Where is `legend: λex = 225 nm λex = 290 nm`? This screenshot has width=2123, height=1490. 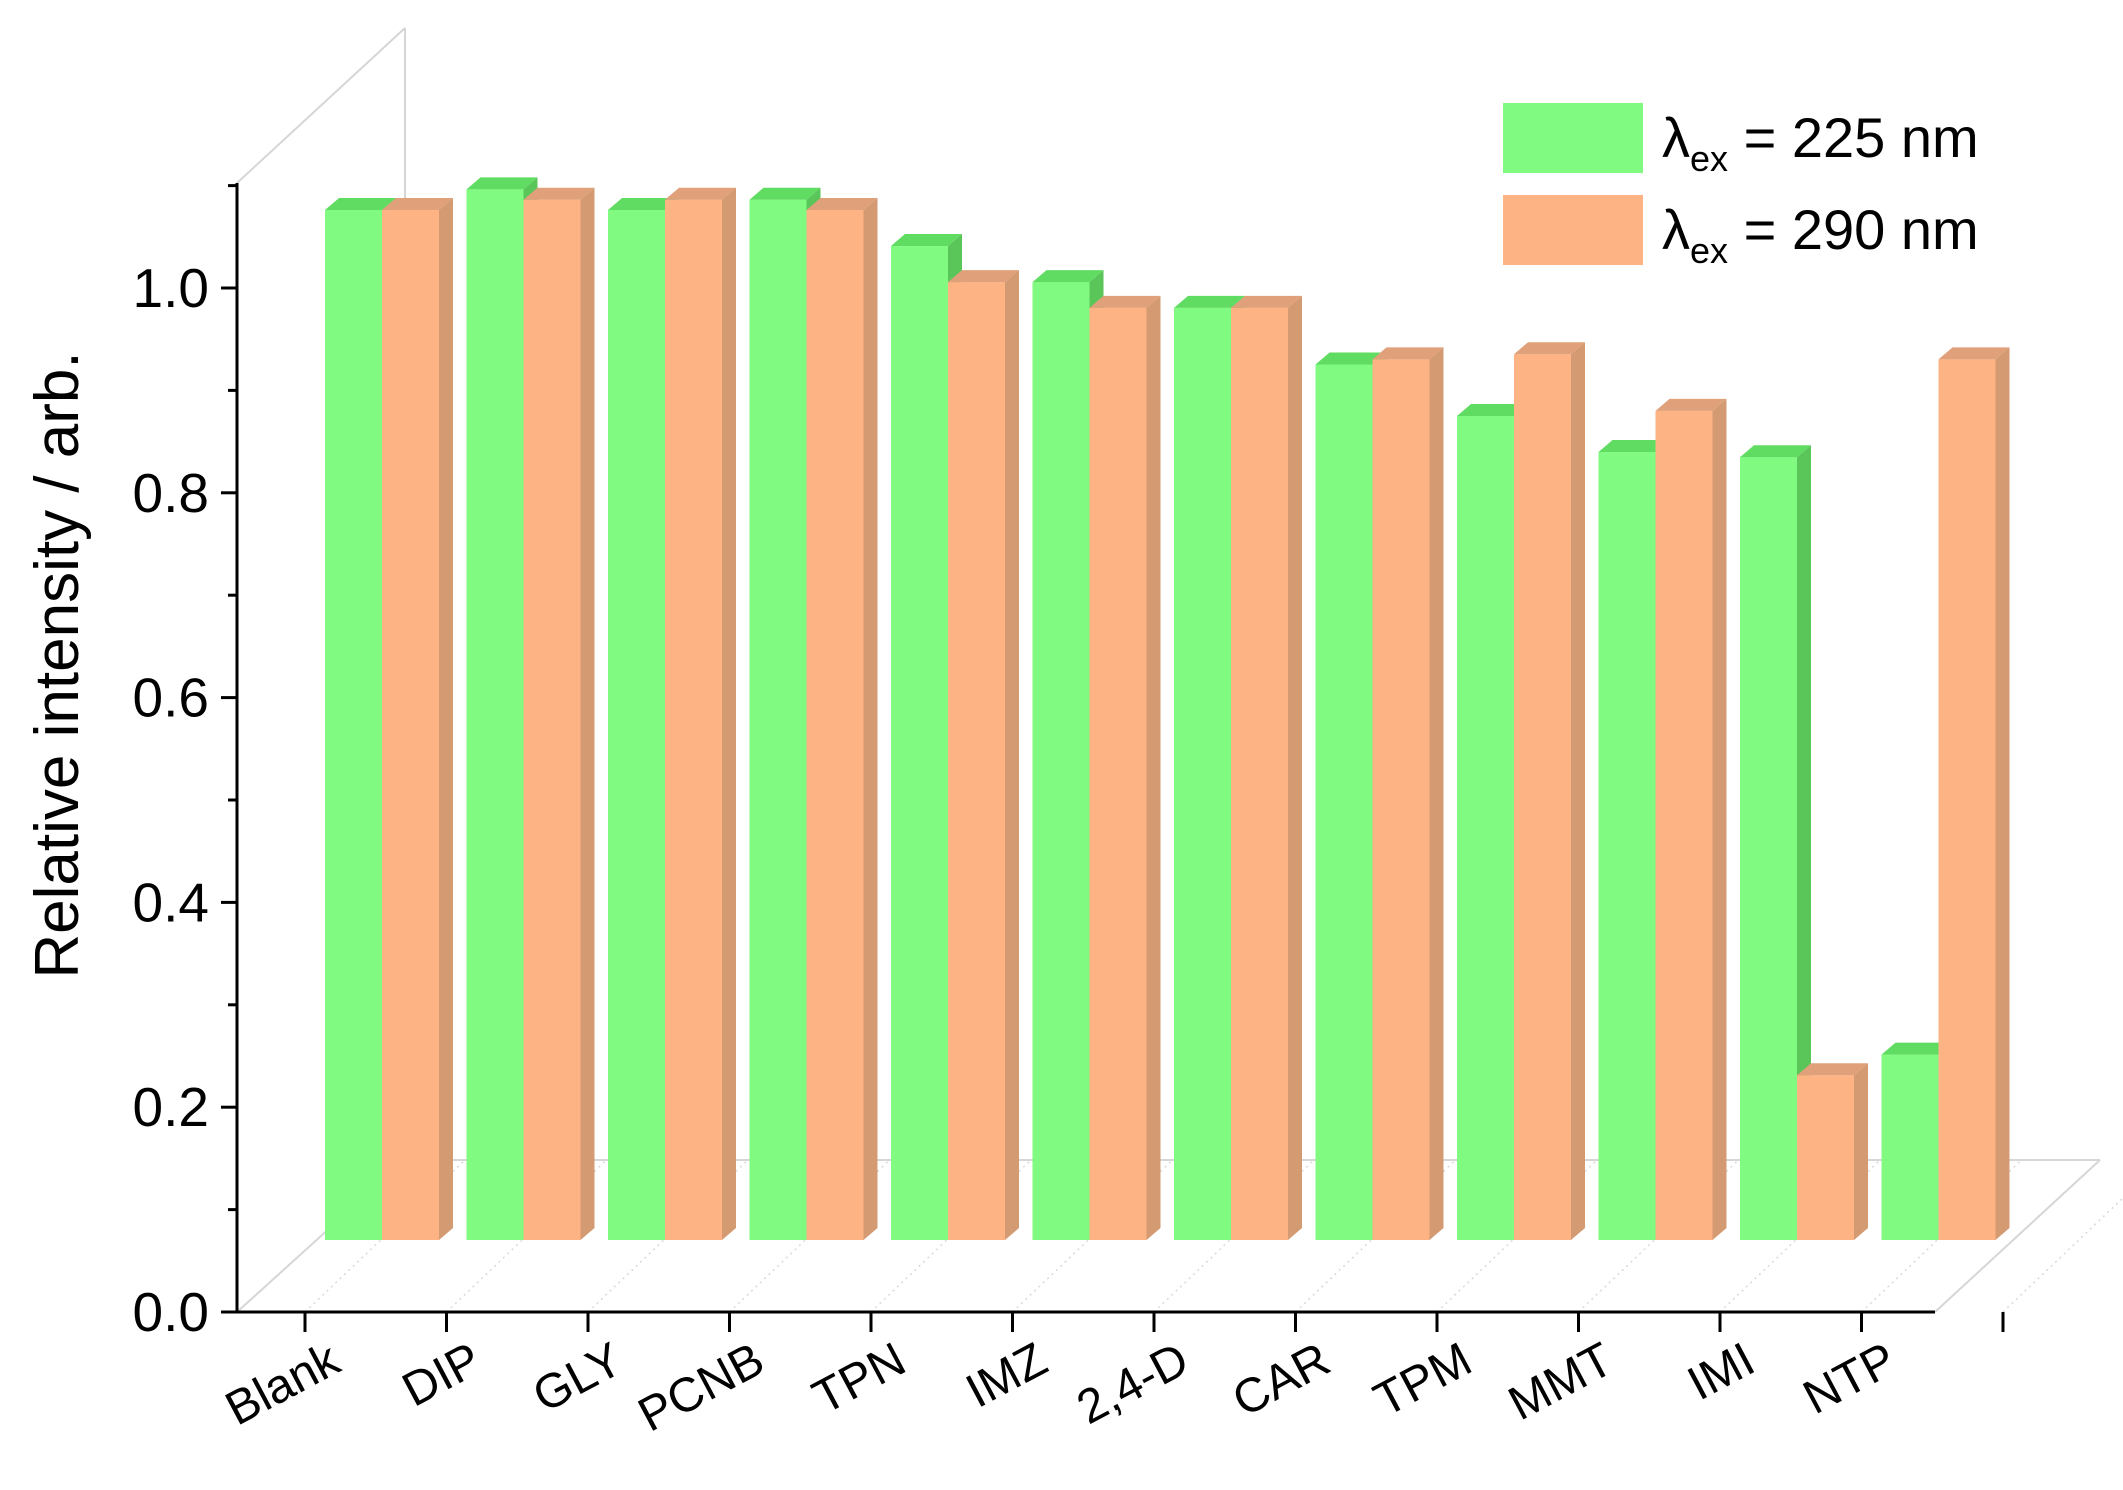 legend: λex = 225 nm λex = 290 nm is located at coordinates (1741, 187).